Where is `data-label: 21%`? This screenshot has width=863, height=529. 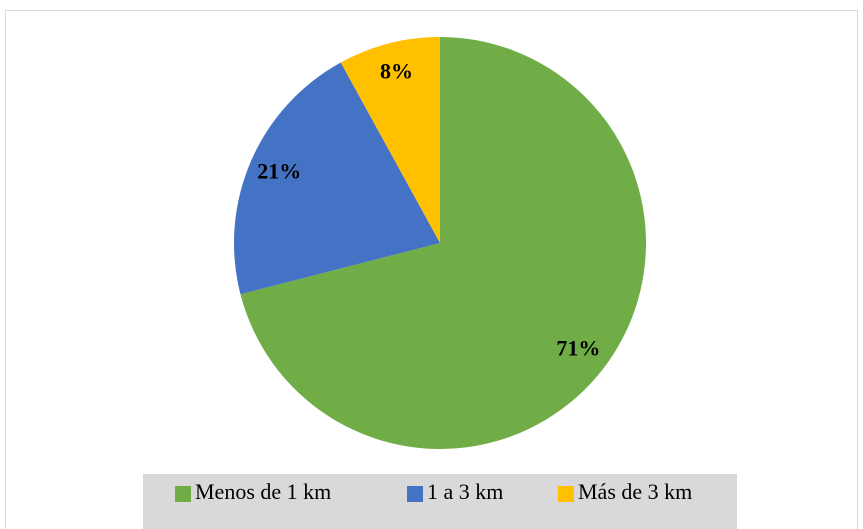
data-label: 21% is located at coordinates (279, 171).